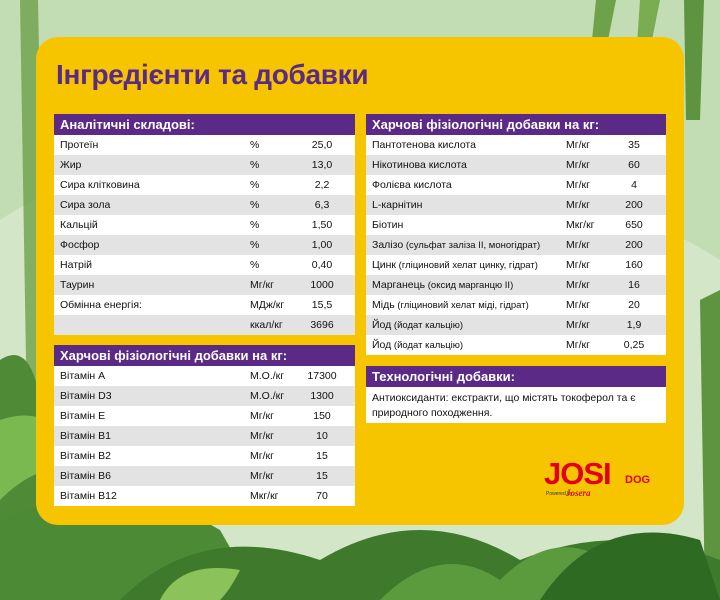  I want to click on table-row: Кальцій% 1,50, so click(204, 225).